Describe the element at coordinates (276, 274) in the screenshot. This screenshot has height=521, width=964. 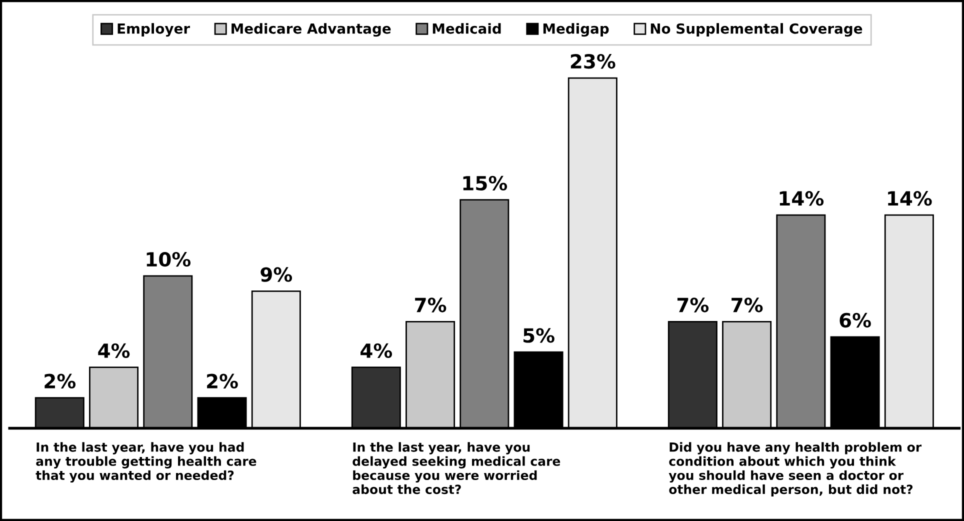
I see `data-label: 9%` at that location.